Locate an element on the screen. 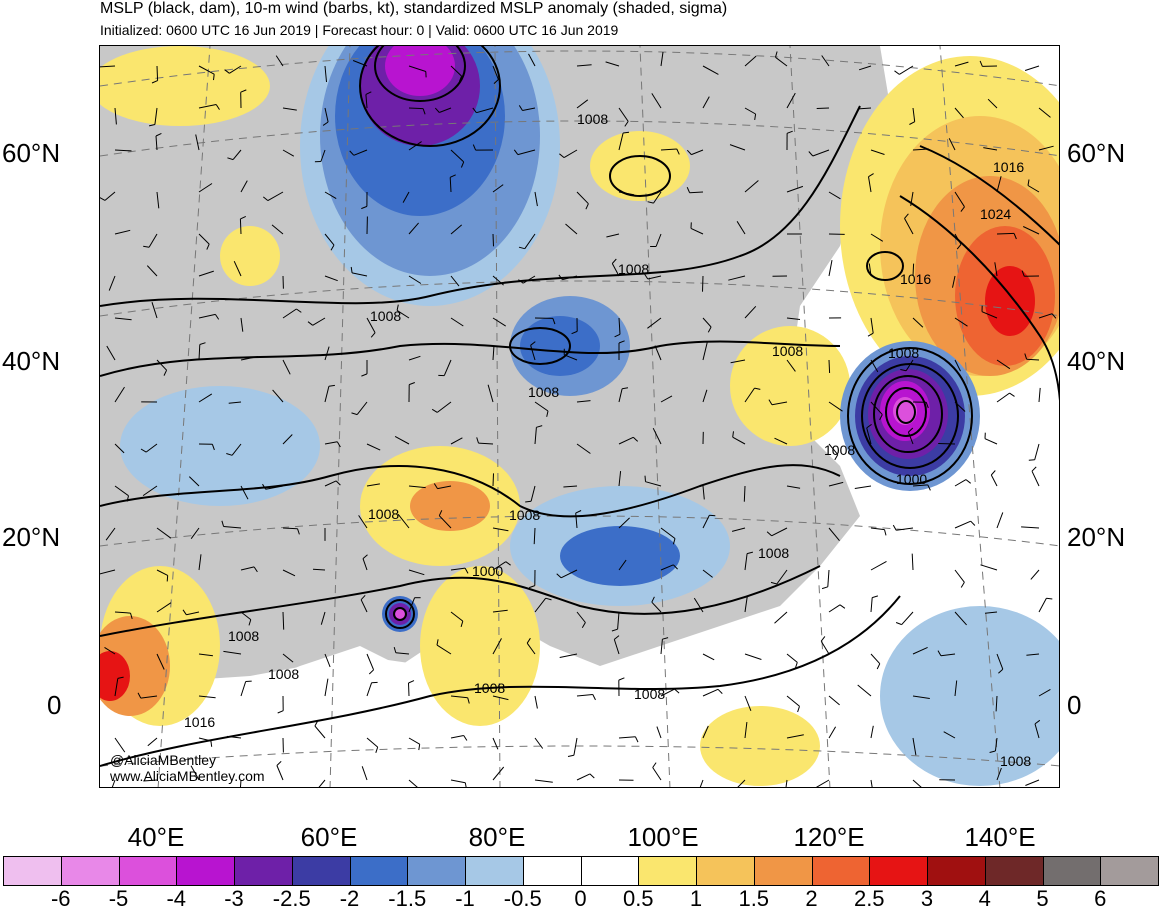  credit-handle: @AliciaMBentley is located at coordinates (163, 760).